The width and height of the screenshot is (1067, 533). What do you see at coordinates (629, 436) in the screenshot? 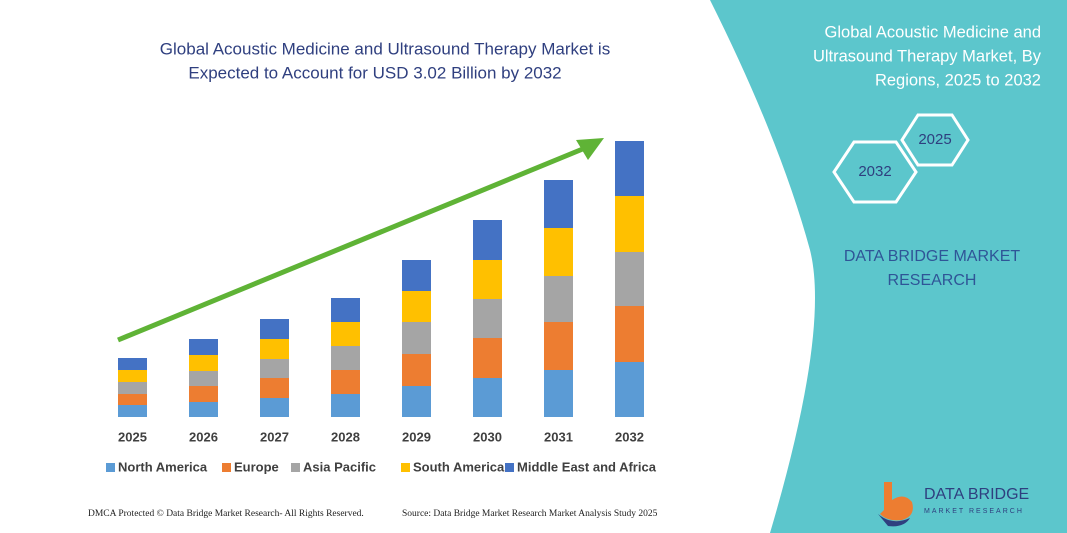
I see `x-tick-label: 2032` at bounding box center [629, 436].